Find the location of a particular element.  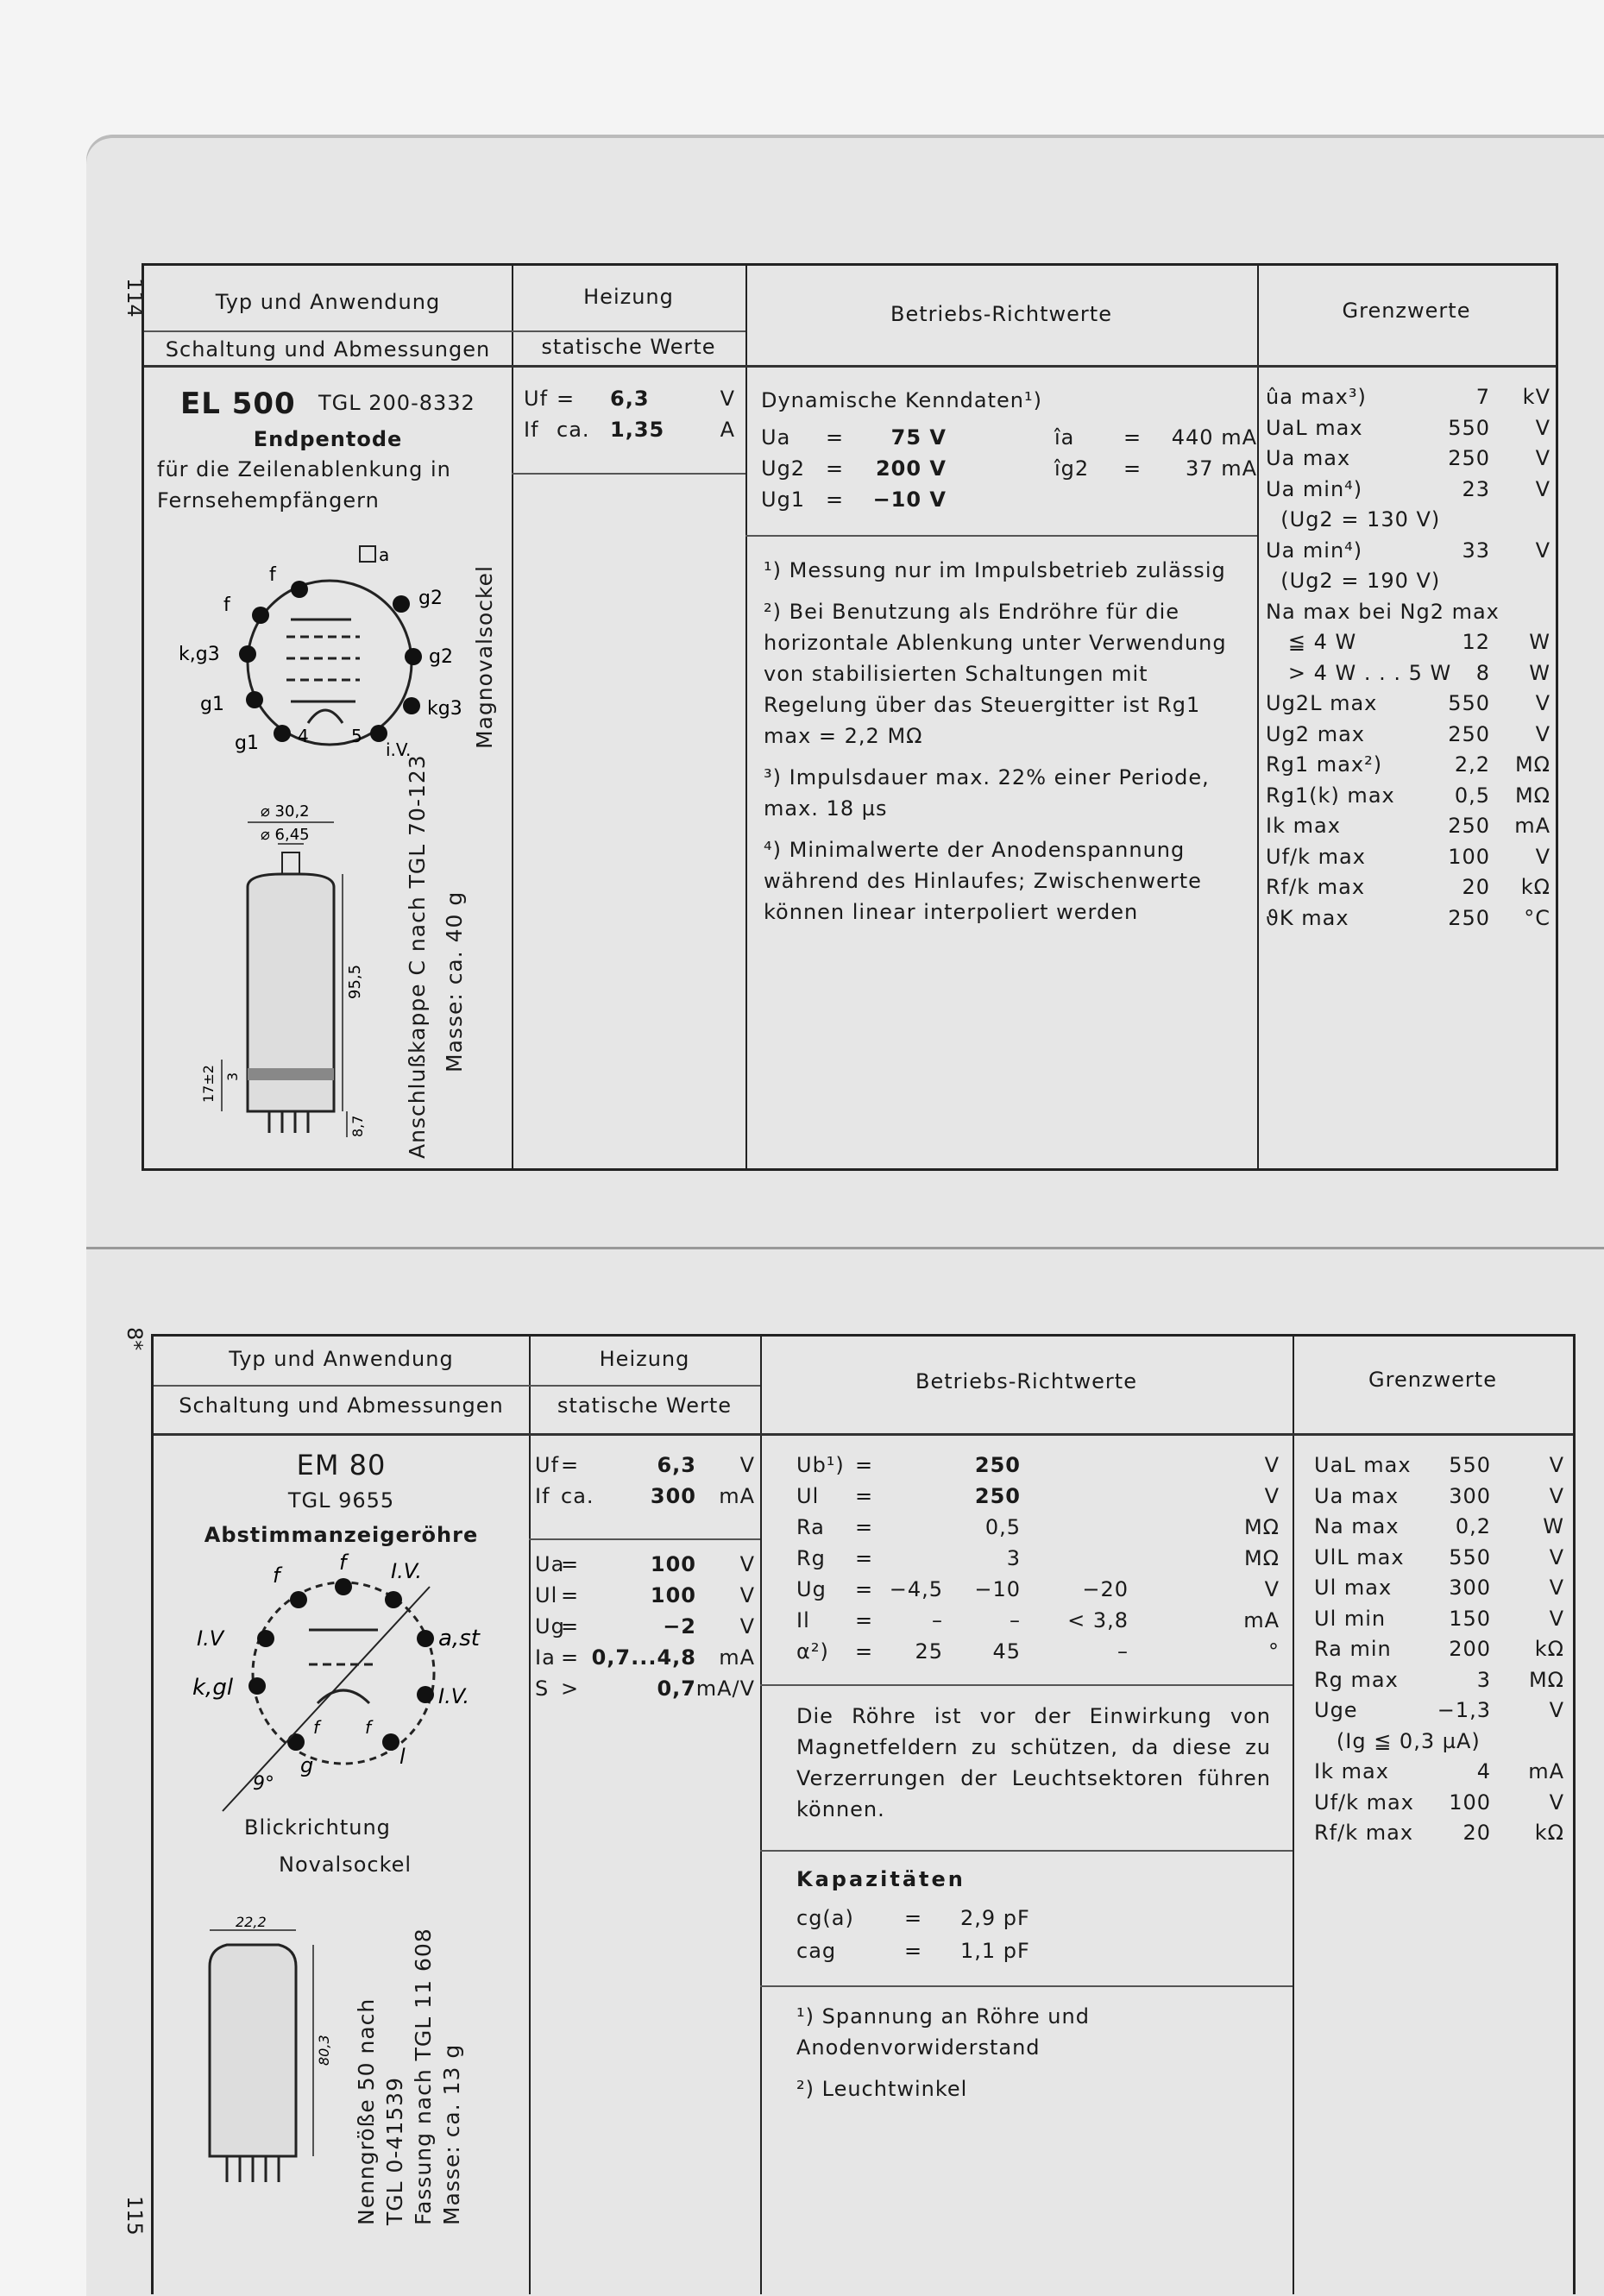

header-circuit: Schaltung und Abmessungen is located at coordinates (341, 1405).